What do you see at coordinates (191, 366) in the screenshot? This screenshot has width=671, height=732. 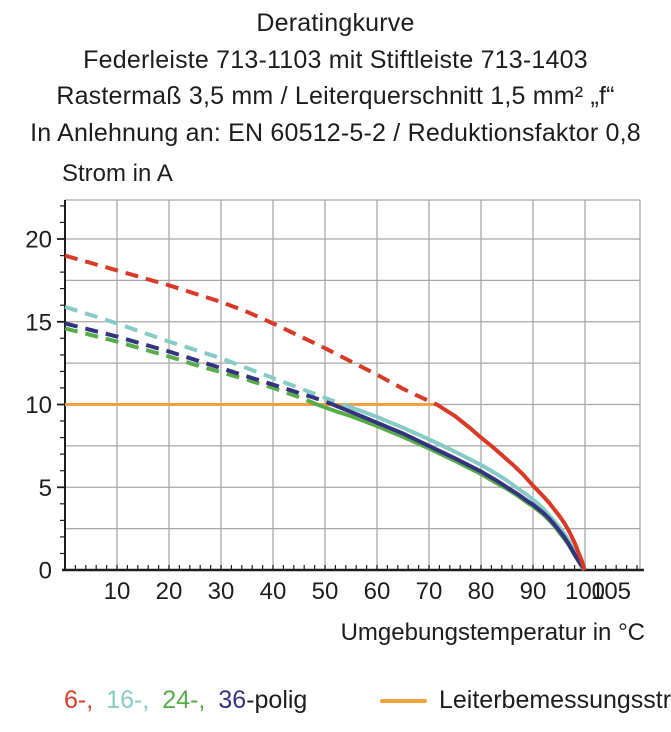 I see `series-24-polig-dashed` at bounding box center [191, 366].